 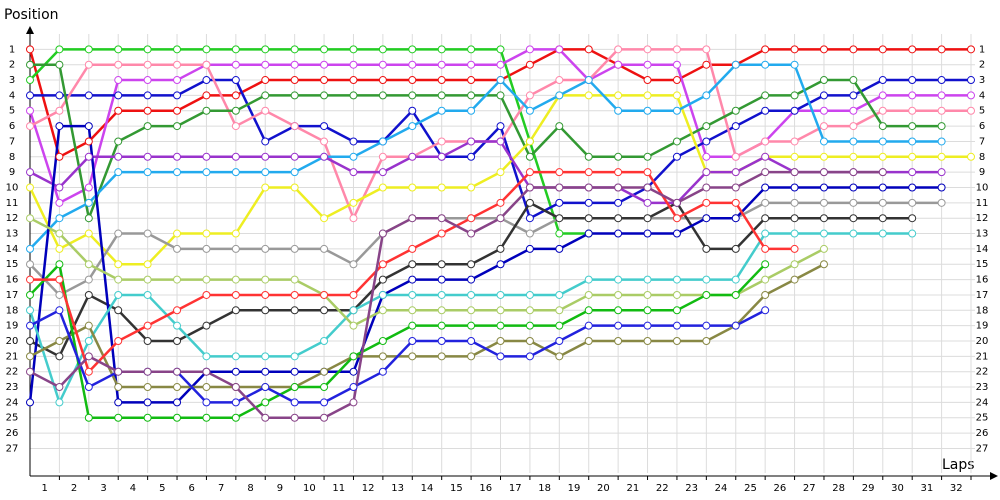 I want to click on x-tick-label: 18, so click(x=544, y=488).